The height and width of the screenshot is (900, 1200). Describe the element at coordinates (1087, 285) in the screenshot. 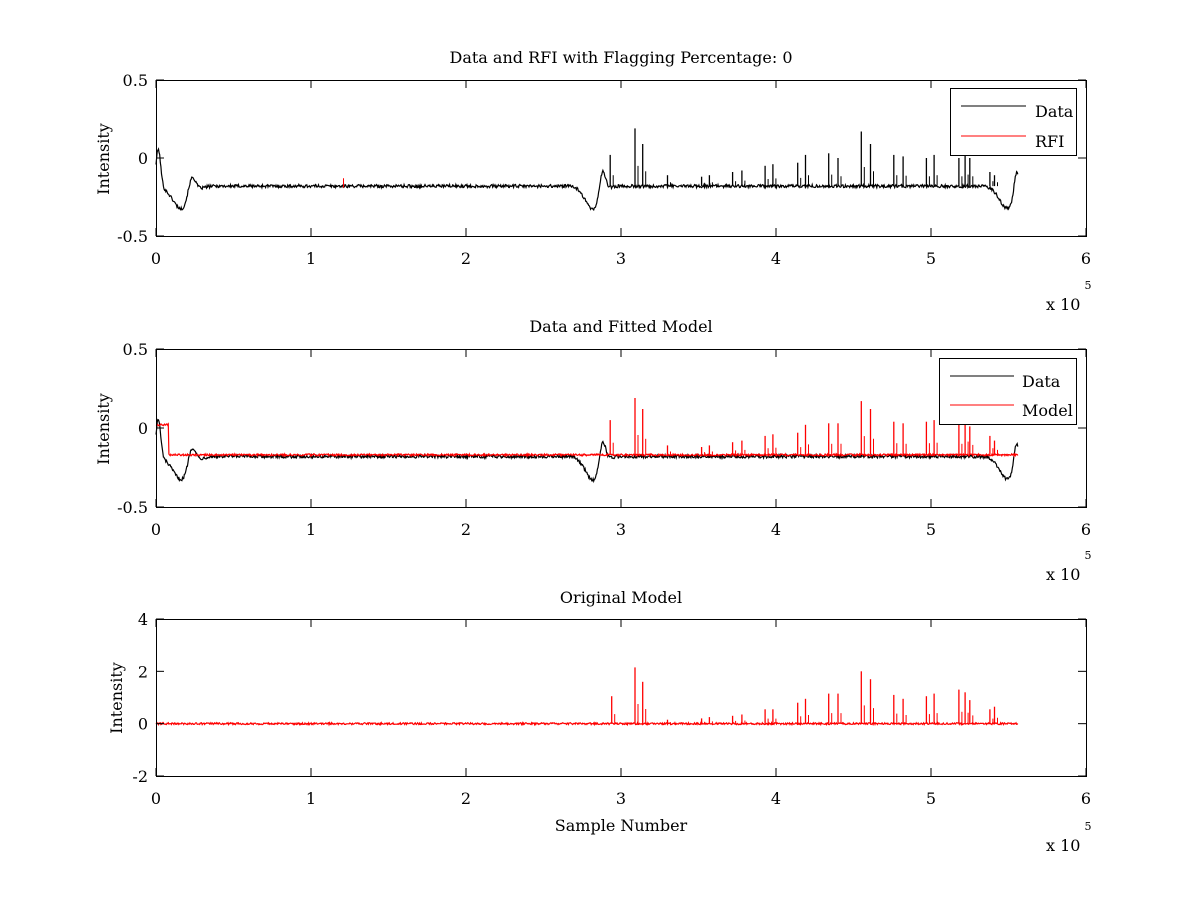

I see `subplot-1-x-multiplier-power: 5` at that location.